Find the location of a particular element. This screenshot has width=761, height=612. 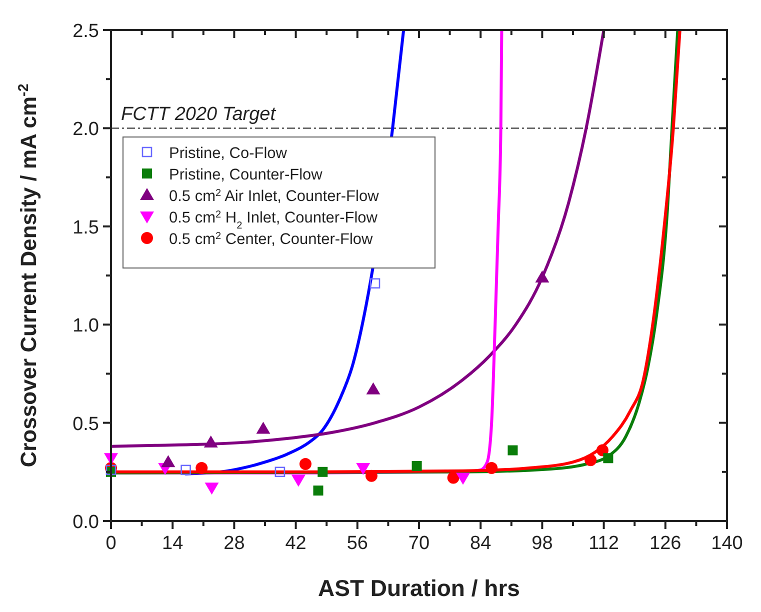

legend-label: Pristine, Co-Flow is located at coordinates (228, 153).